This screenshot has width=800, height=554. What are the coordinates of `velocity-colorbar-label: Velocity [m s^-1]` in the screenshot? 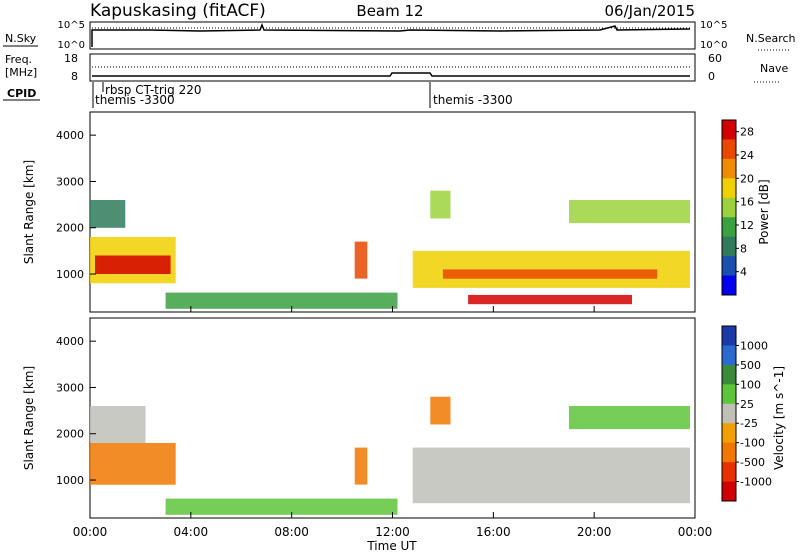 It's located at (779, 418).